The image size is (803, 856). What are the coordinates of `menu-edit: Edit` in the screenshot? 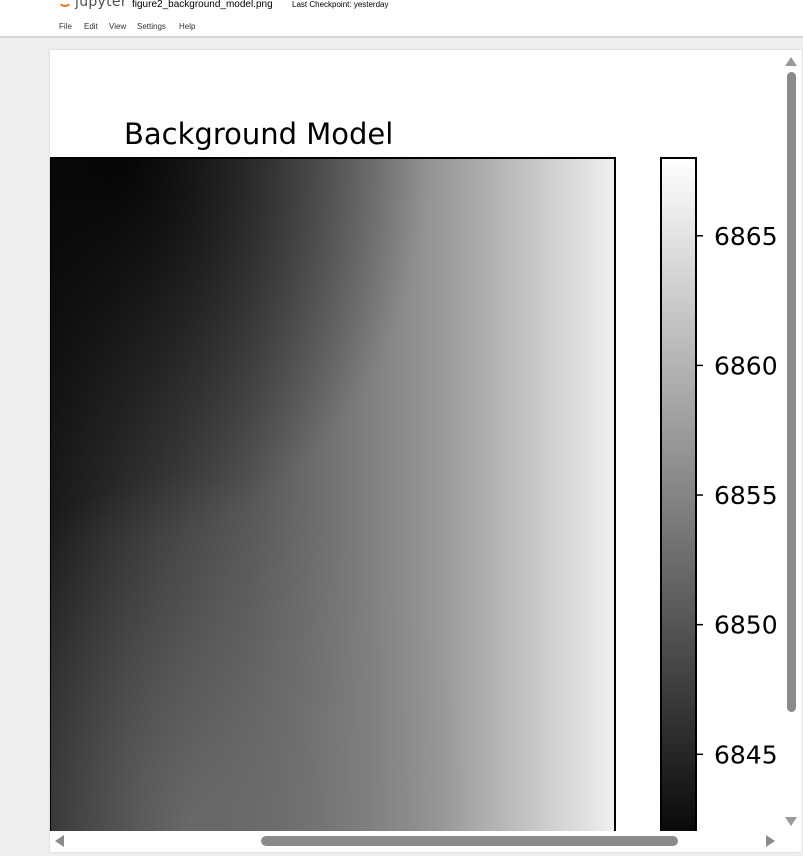 It's located at (91, 26).